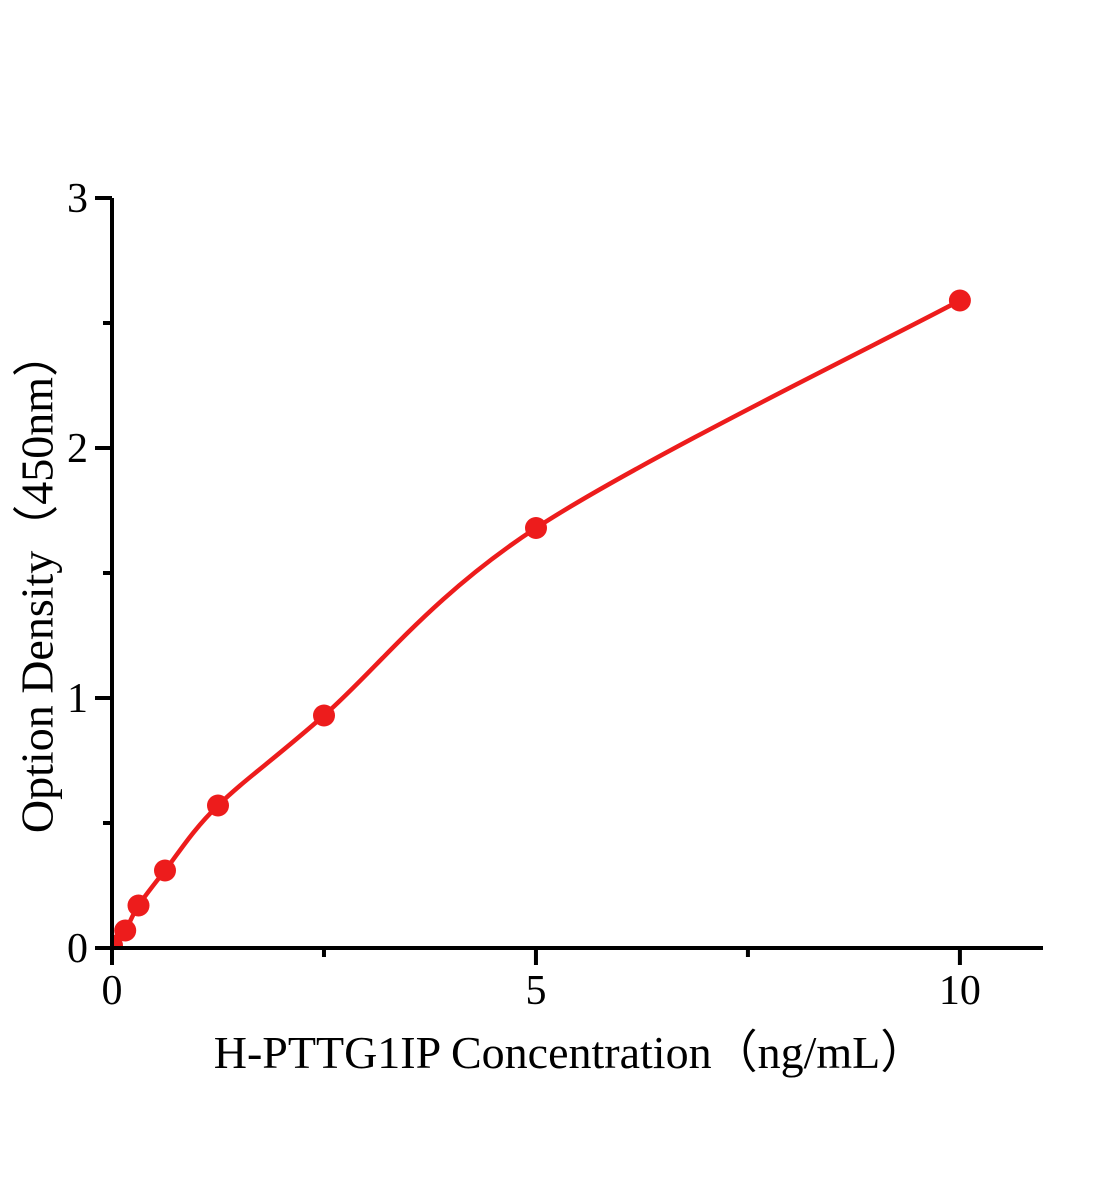 This screenshot has width=1104, height=1200. Describe the element at coordinates (960, 991) in the screenshot. I see `x-tick-label: 10` at that location.